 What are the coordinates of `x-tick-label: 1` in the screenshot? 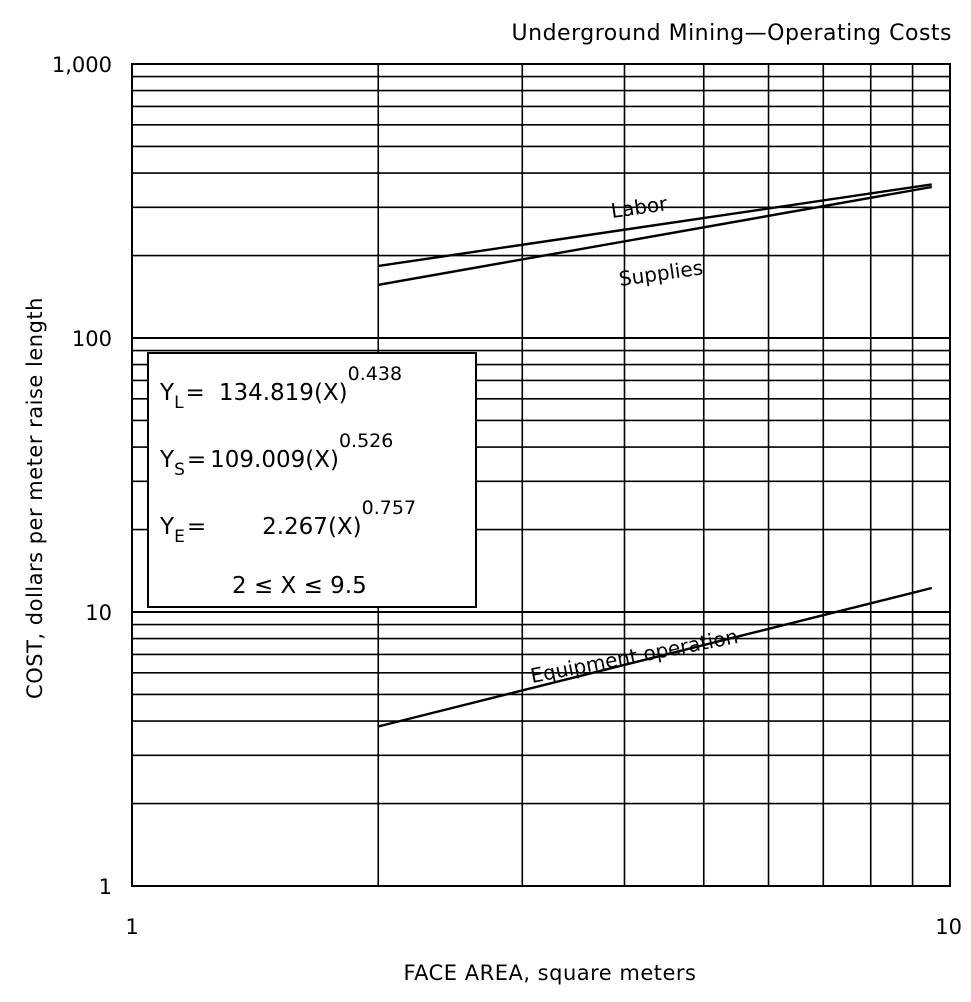 It's located at (131, 927).